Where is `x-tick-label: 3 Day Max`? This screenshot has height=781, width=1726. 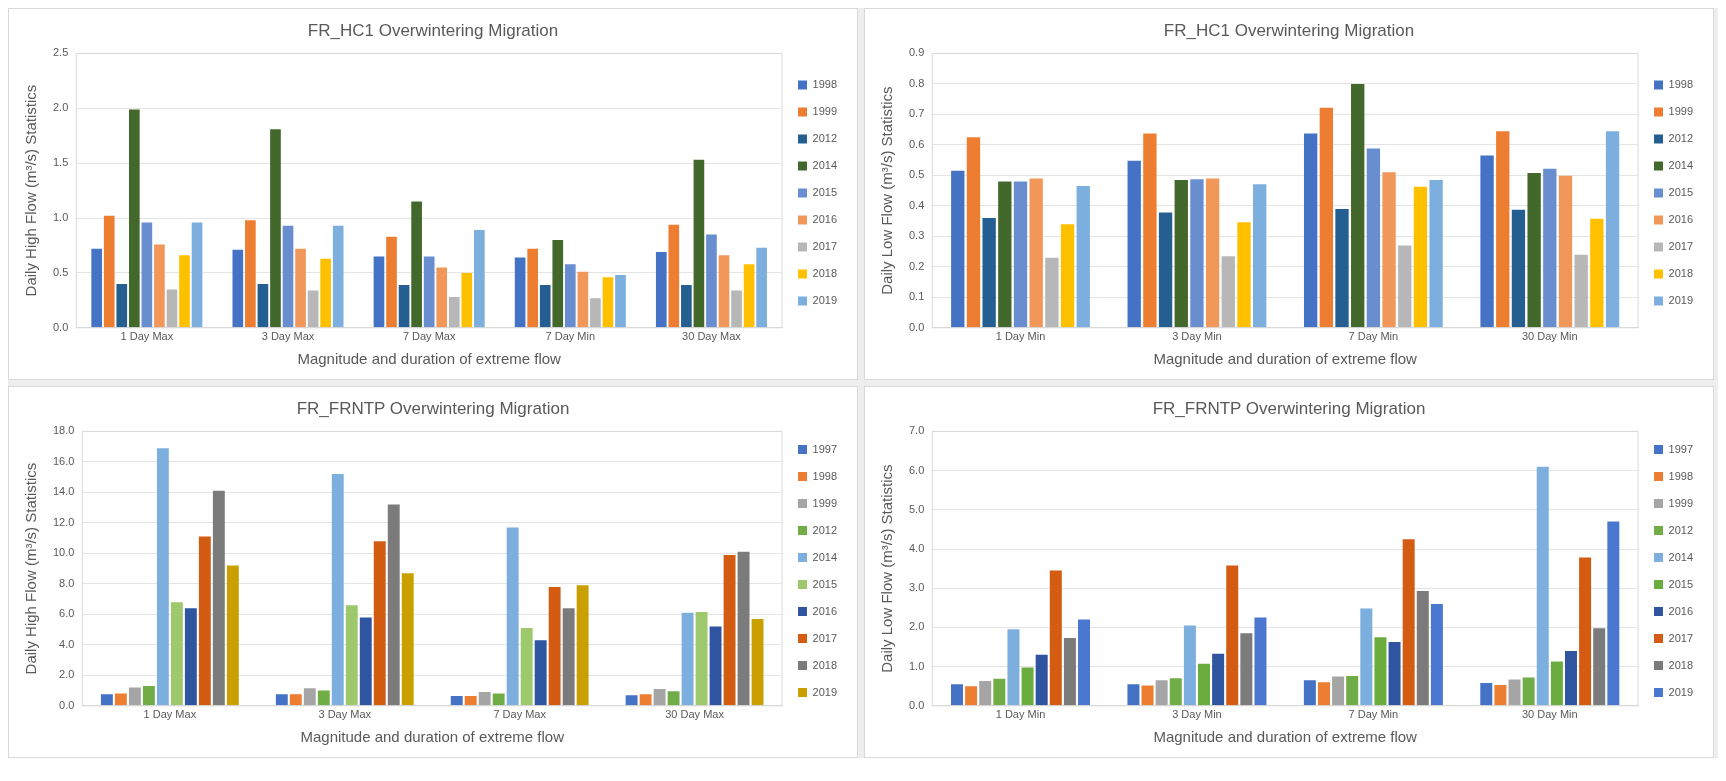 x-tick-label: 3 Day Max is located at coordinates (345, 714).